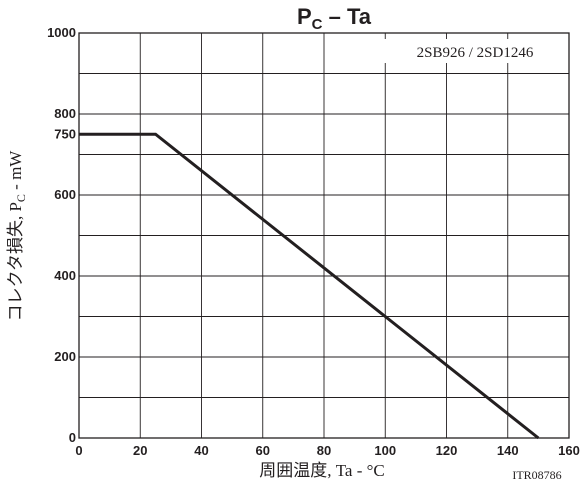  What do you see at coordinates (322, 470) in the screenshot?
I see `x-axis-label: 周囲温度, Ta - °C` at bounding box center [322, 470].